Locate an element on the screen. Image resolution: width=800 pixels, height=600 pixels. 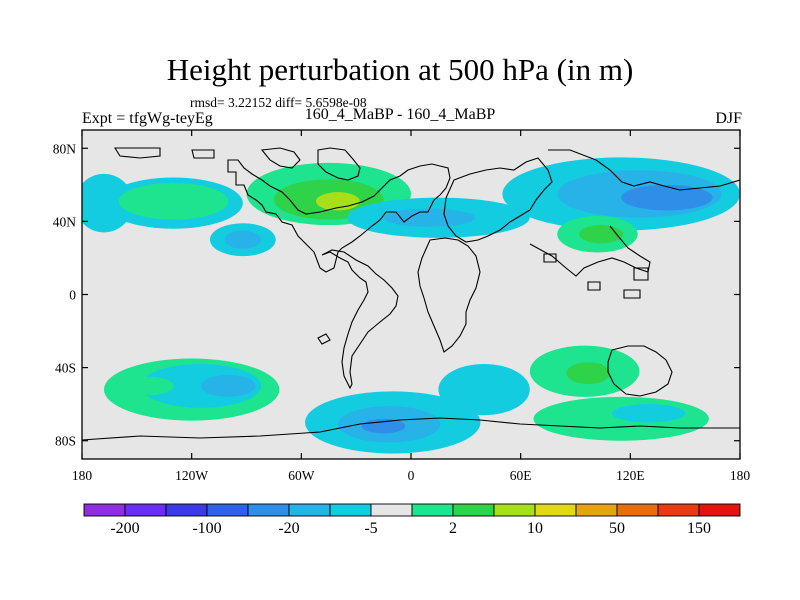
y-tick-label: 0 is located at coordinates (72, 295).